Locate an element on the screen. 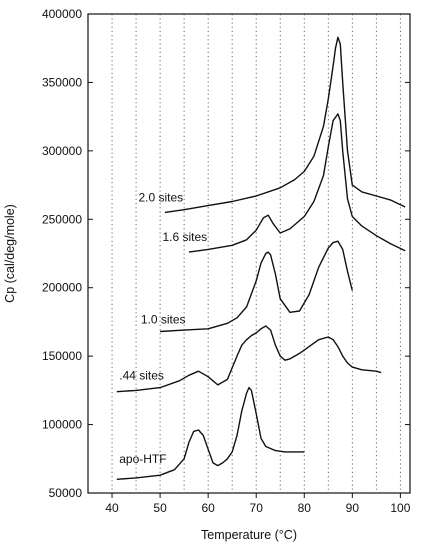 The height and width of the screenshot is (550, 438). x-tick-label: 60 is located at coordinates (208, 508).